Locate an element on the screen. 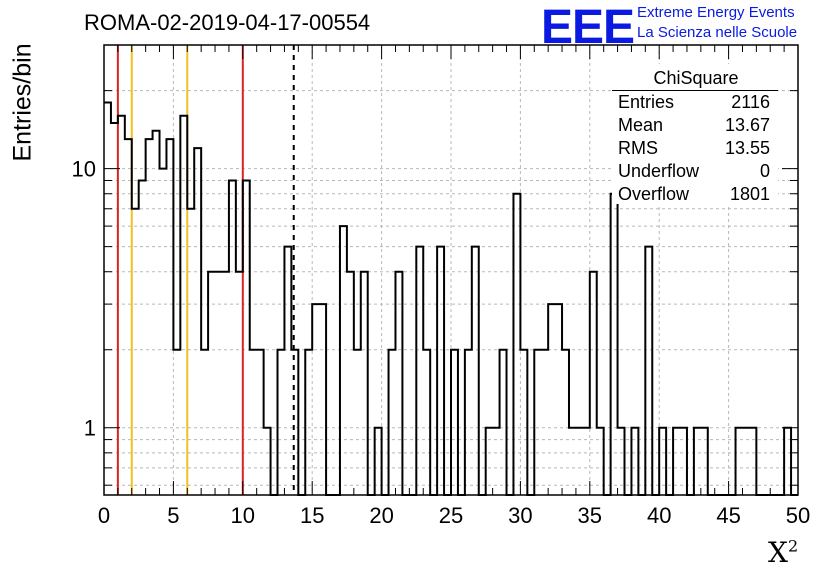 This screenshot has height=572, width=836. stat-row-mean: Mean 13.67 is located at coordinates (694, 126).